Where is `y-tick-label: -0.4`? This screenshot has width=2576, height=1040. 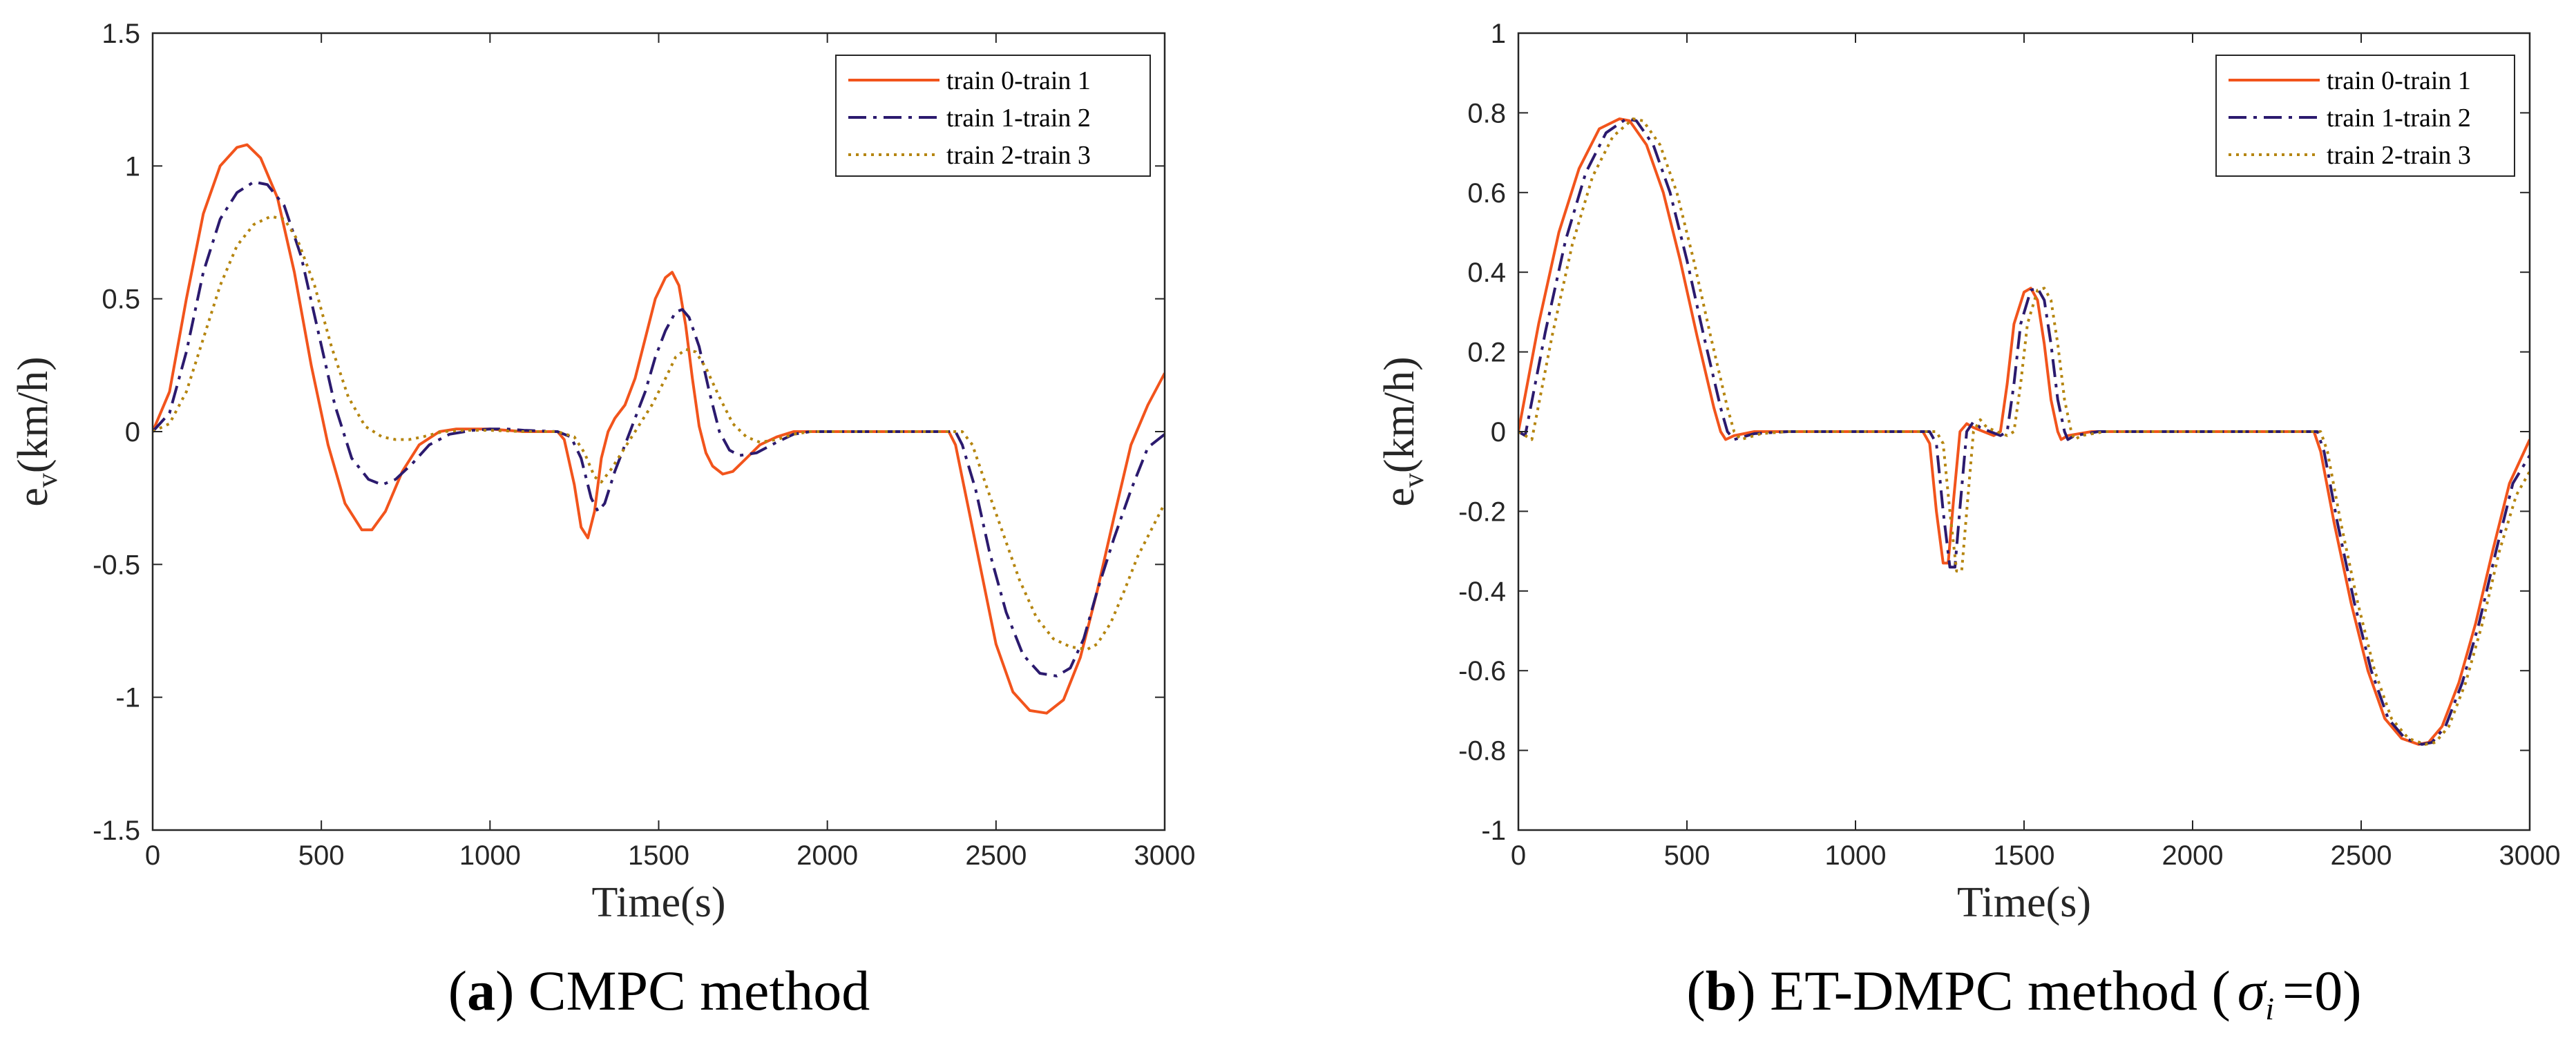
y-tick-label: -0.4 is located at coordinates (1482, 592).